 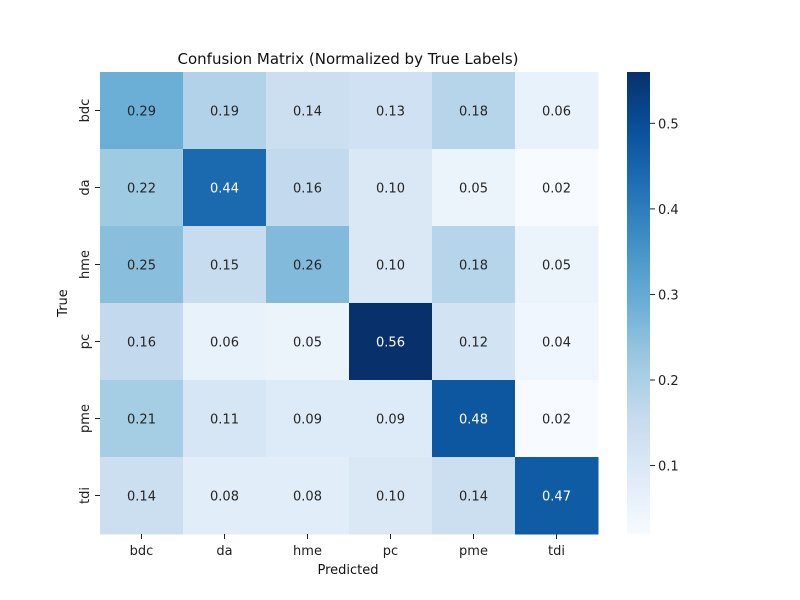 I want to click on x-axis-label: Predicted, so click(x=347, y=570).